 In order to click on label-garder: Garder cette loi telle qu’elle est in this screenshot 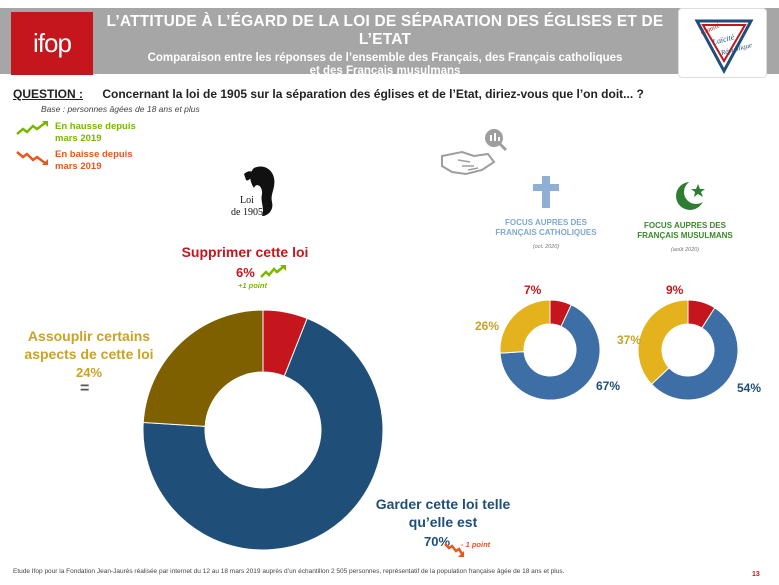, I will do `click(443, 513)`.